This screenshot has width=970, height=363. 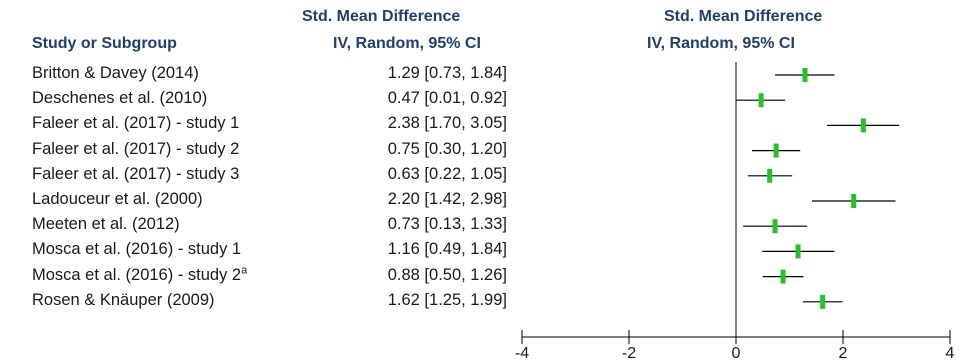 I want to click on study-name-text: Ladouceur et al. (2000), so click(x=117, y=199).